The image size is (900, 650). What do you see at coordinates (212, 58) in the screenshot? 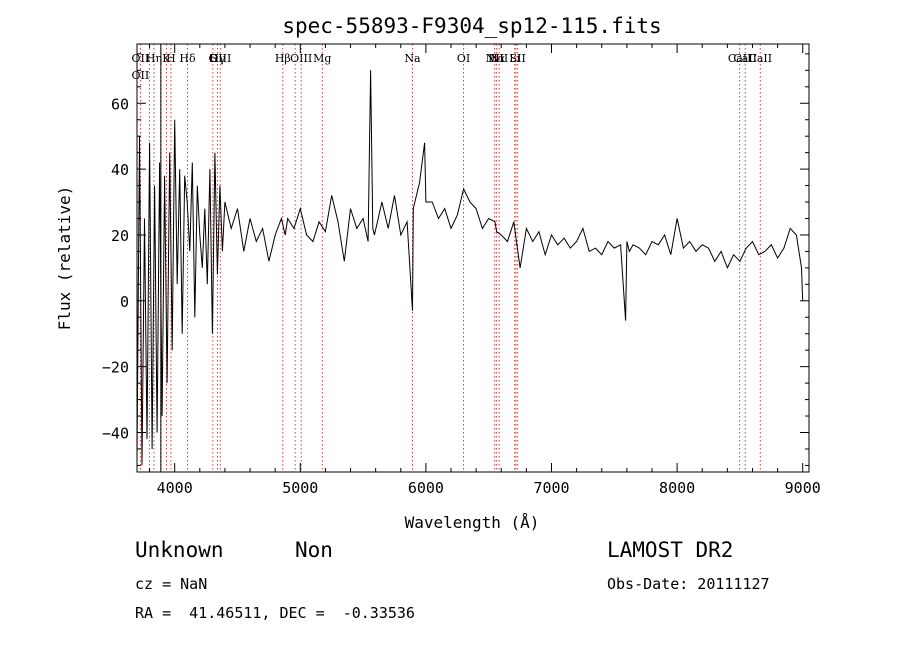
I see `line-label: G` at bounding box center [212, 58].